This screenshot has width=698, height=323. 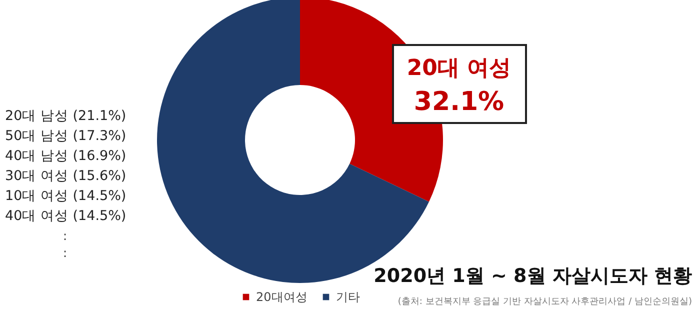 What do you see at coordinates (65, 176) in the screenshot?
I see `text: 30대 여성 (15.6%)` at bounding box center [65, 176].